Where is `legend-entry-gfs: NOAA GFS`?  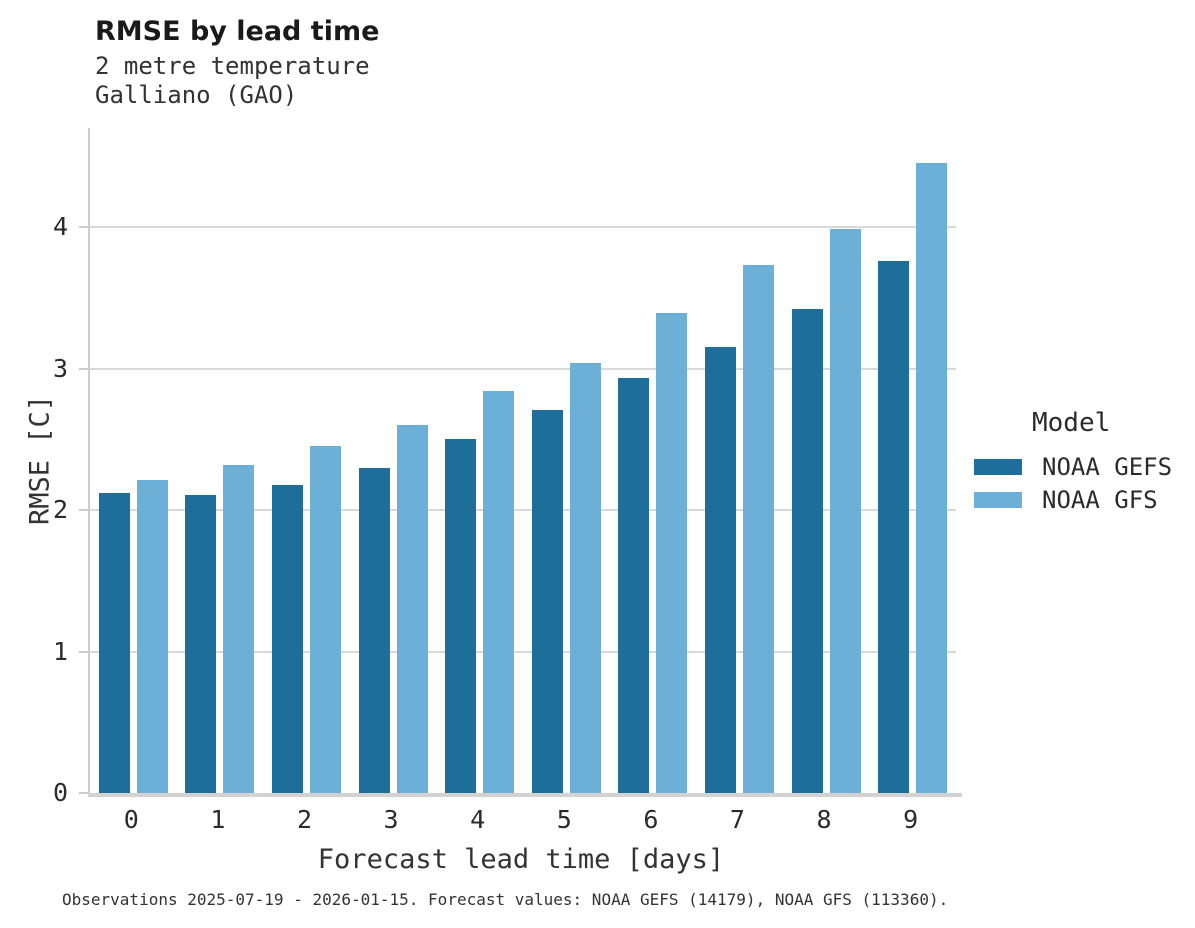
legend-entry-gfs: NOAA GFS is located at coordinates (1073, 499).